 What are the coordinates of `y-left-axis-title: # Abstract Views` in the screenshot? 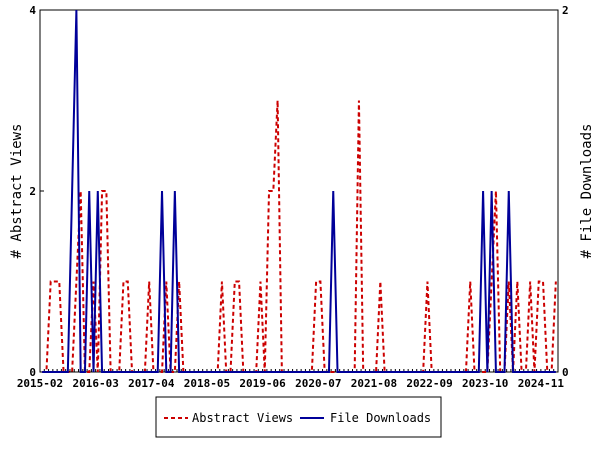 It's located at (17, 191).